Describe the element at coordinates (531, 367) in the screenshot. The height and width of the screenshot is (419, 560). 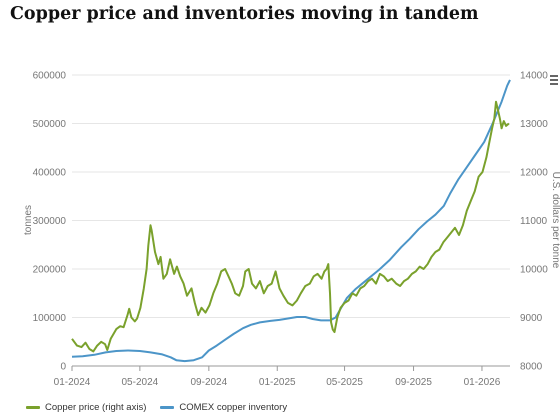
I see `right-tick-label: 8000` at that location.